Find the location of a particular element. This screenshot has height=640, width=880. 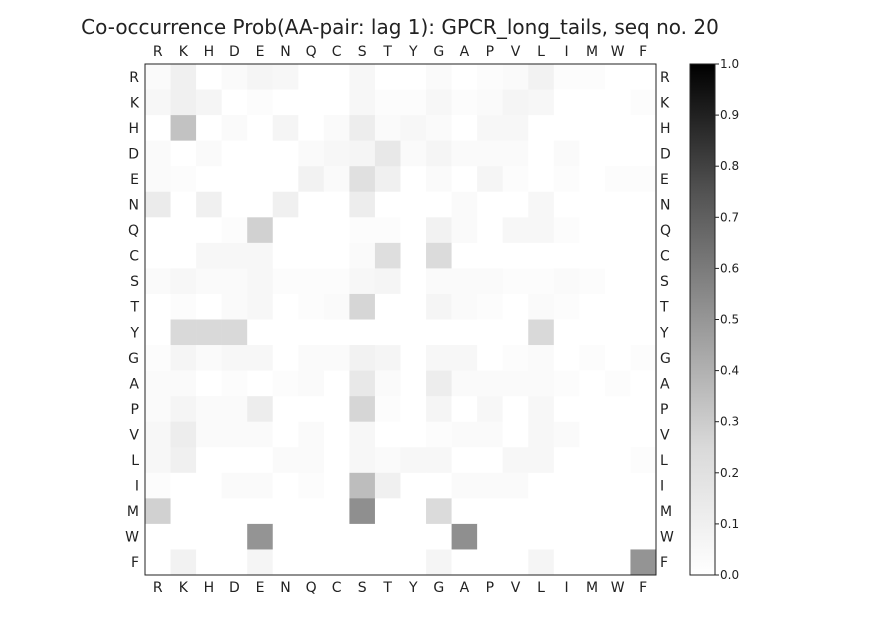

y-tick-label-left: V is located at coordinates (134, 436).